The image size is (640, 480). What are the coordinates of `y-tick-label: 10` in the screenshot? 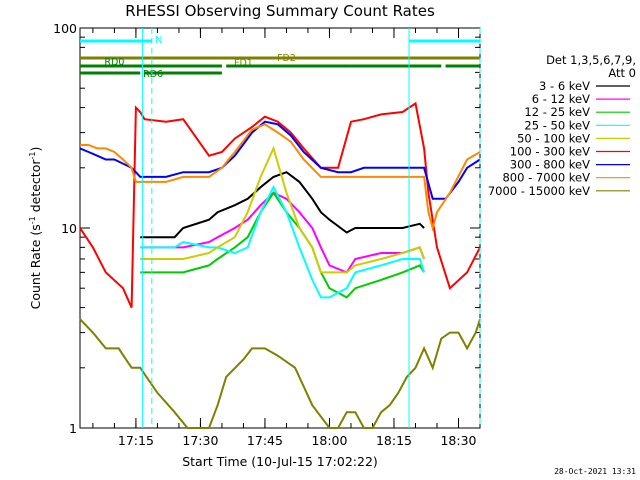 It's located at (69, 228).